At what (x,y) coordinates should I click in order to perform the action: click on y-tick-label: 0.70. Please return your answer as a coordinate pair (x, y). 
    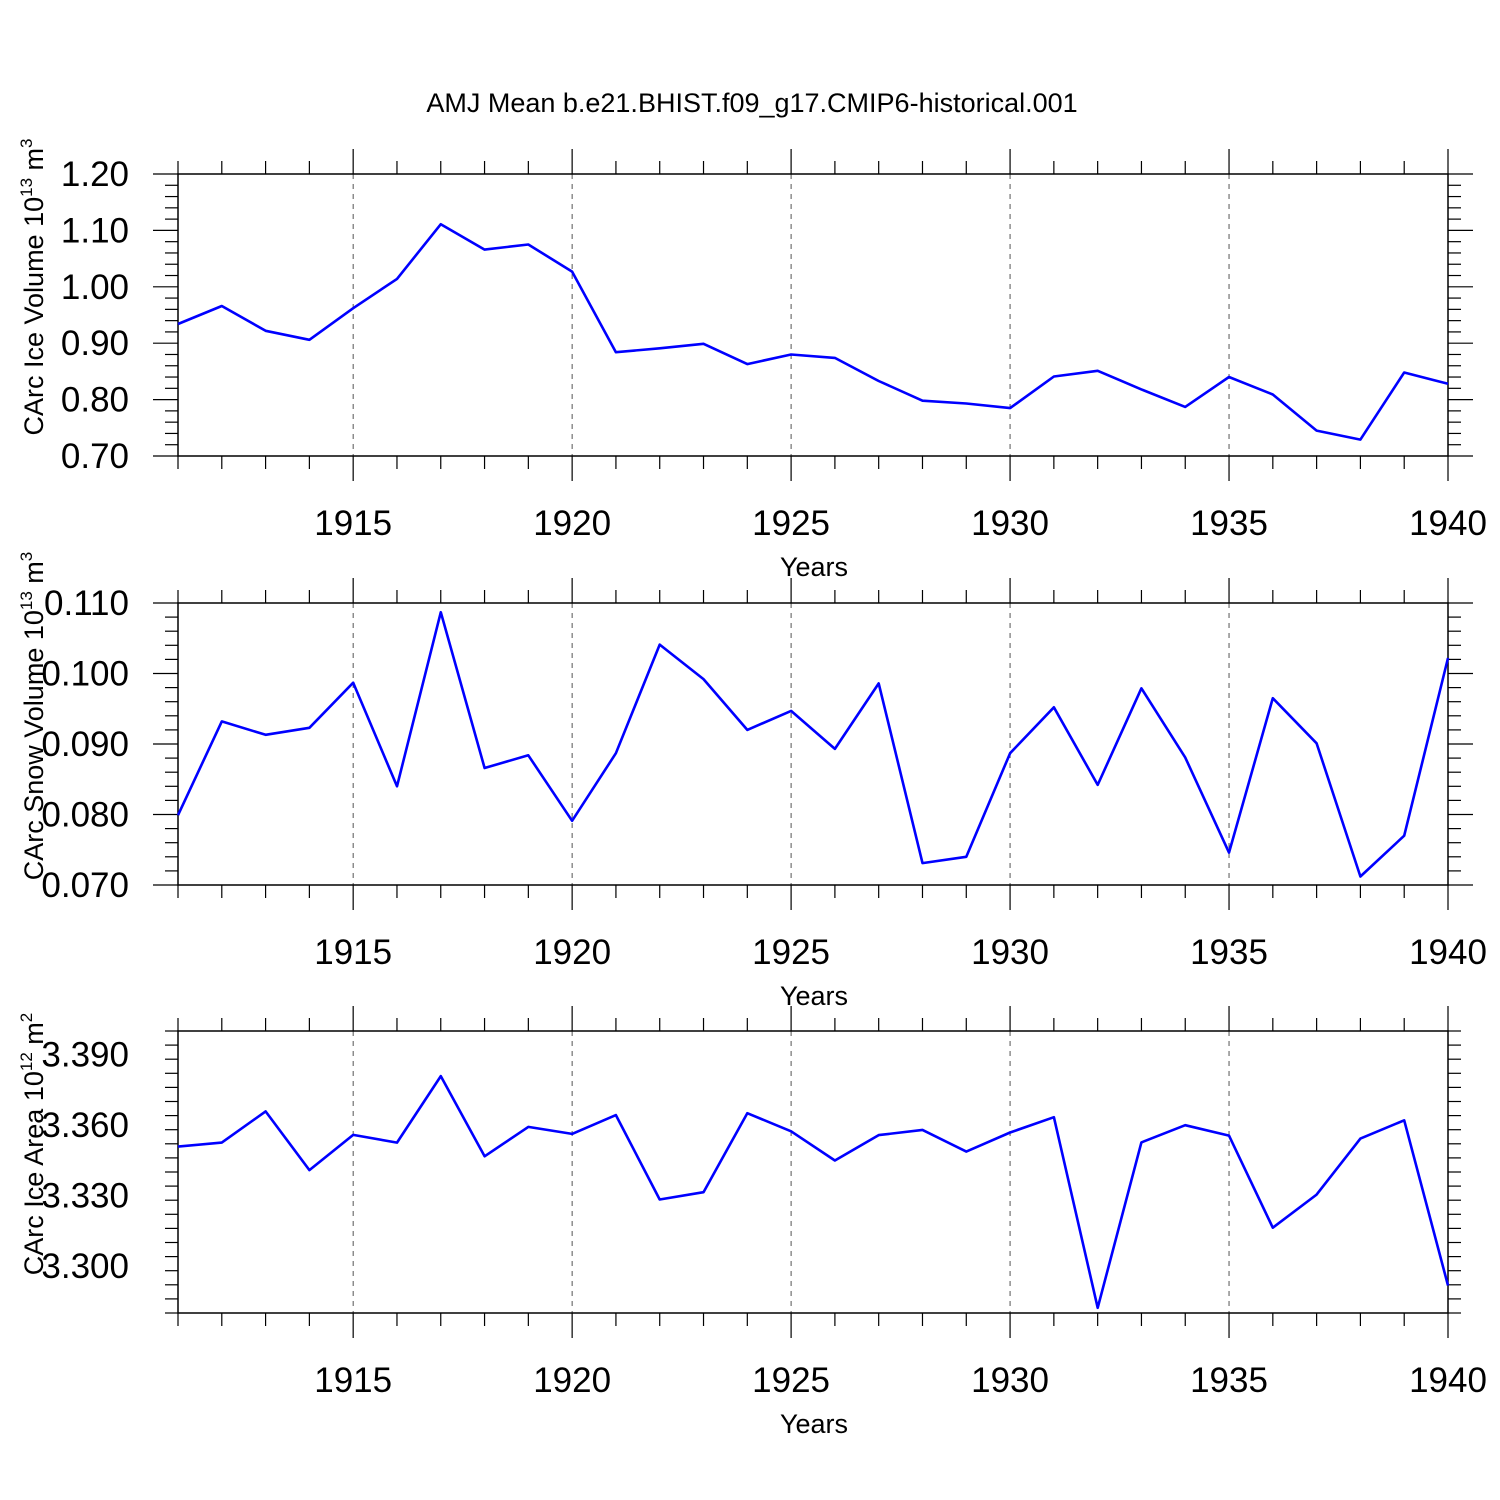
    Looking at the image, I should click on (95, 456).